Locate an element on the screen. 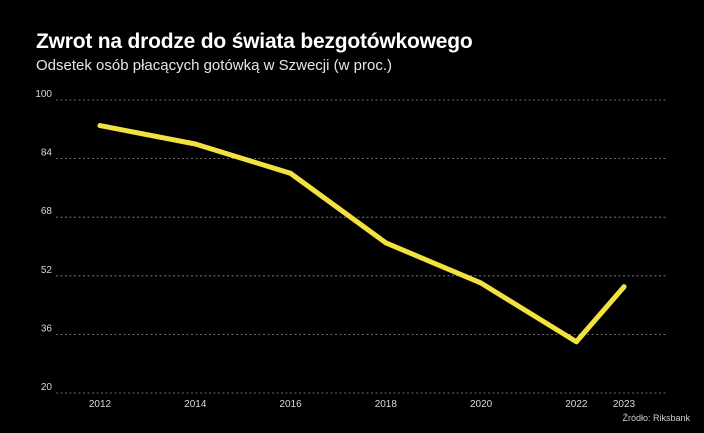 The image size is (704, 433). x-tick-label: 2012 is located at coordinates (100, 404).